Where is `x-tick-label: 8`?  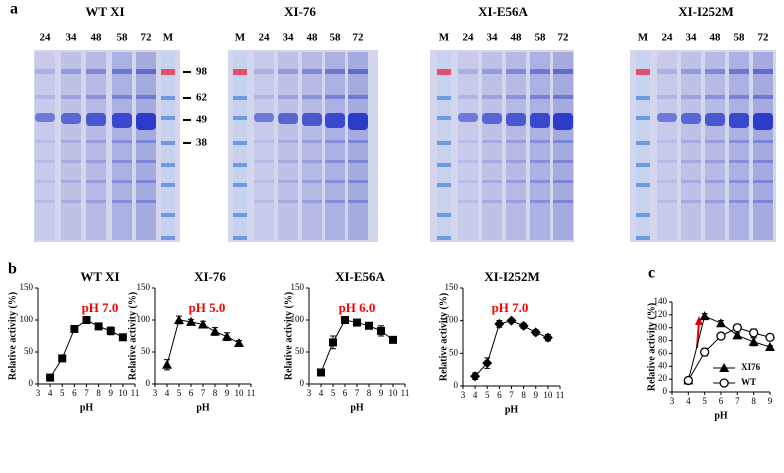 x-tick-label: 8 is located at coordinates (753, 401).